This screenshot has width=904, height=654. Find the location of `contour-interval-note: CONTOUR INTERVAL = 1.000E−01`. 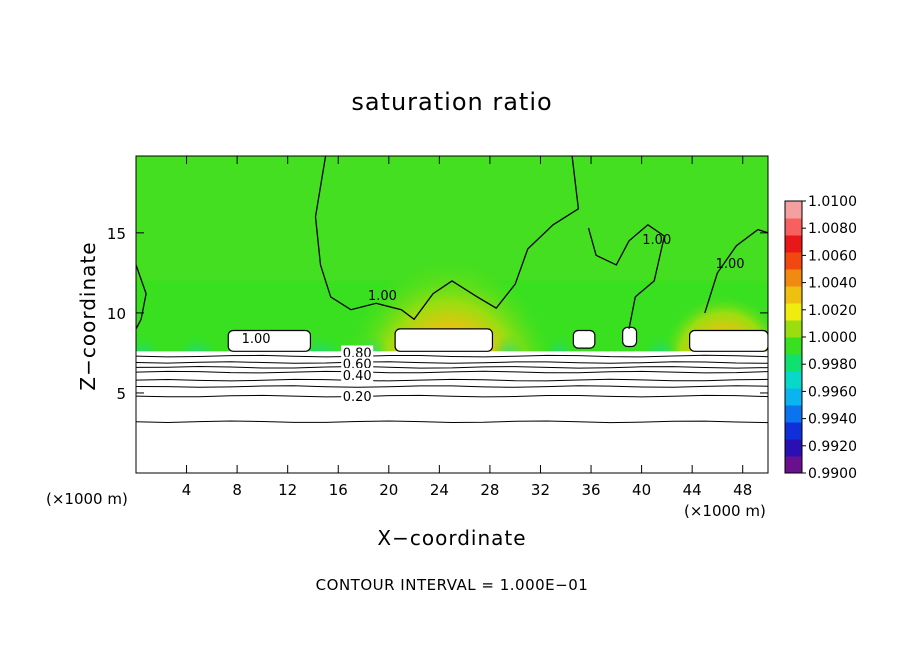

contour-interval-note: CONTOUR INTERVAL = 1.000E−01 is located at coordinates (452, 585).